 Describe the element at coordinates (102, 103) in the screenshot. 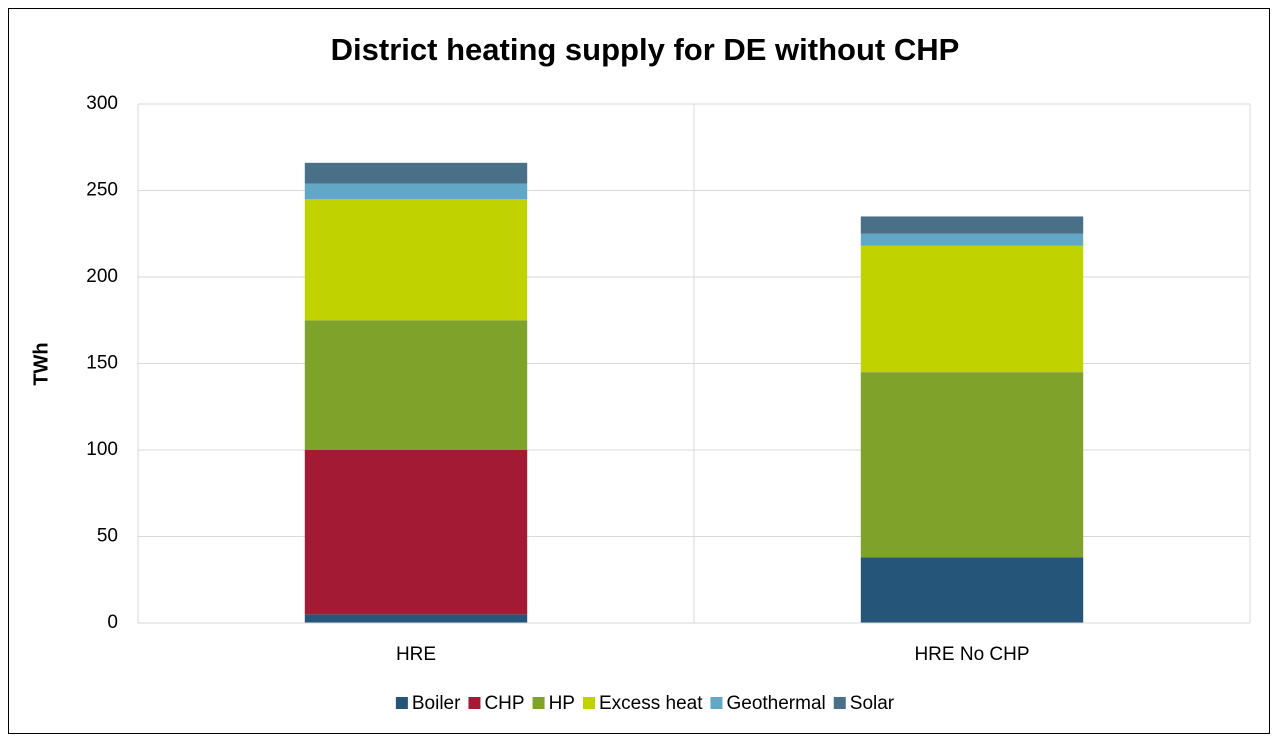

I see `y-tick-label: 300` at that location.